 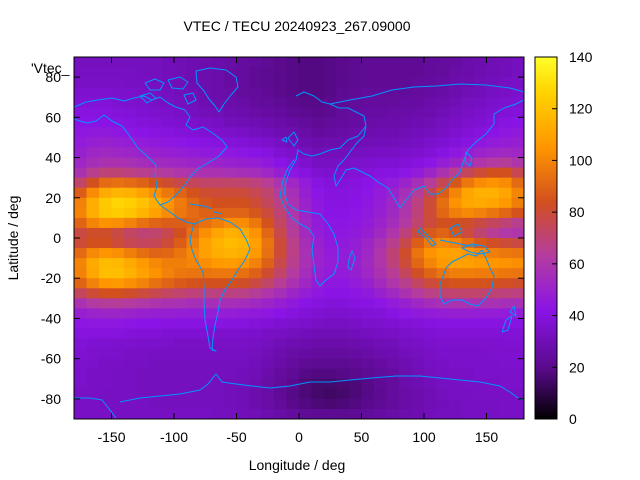 What do you see at coordinates (53, 77) in the screenshot?
I see `y-tick-label: 80` at bounding box center [53, 77].